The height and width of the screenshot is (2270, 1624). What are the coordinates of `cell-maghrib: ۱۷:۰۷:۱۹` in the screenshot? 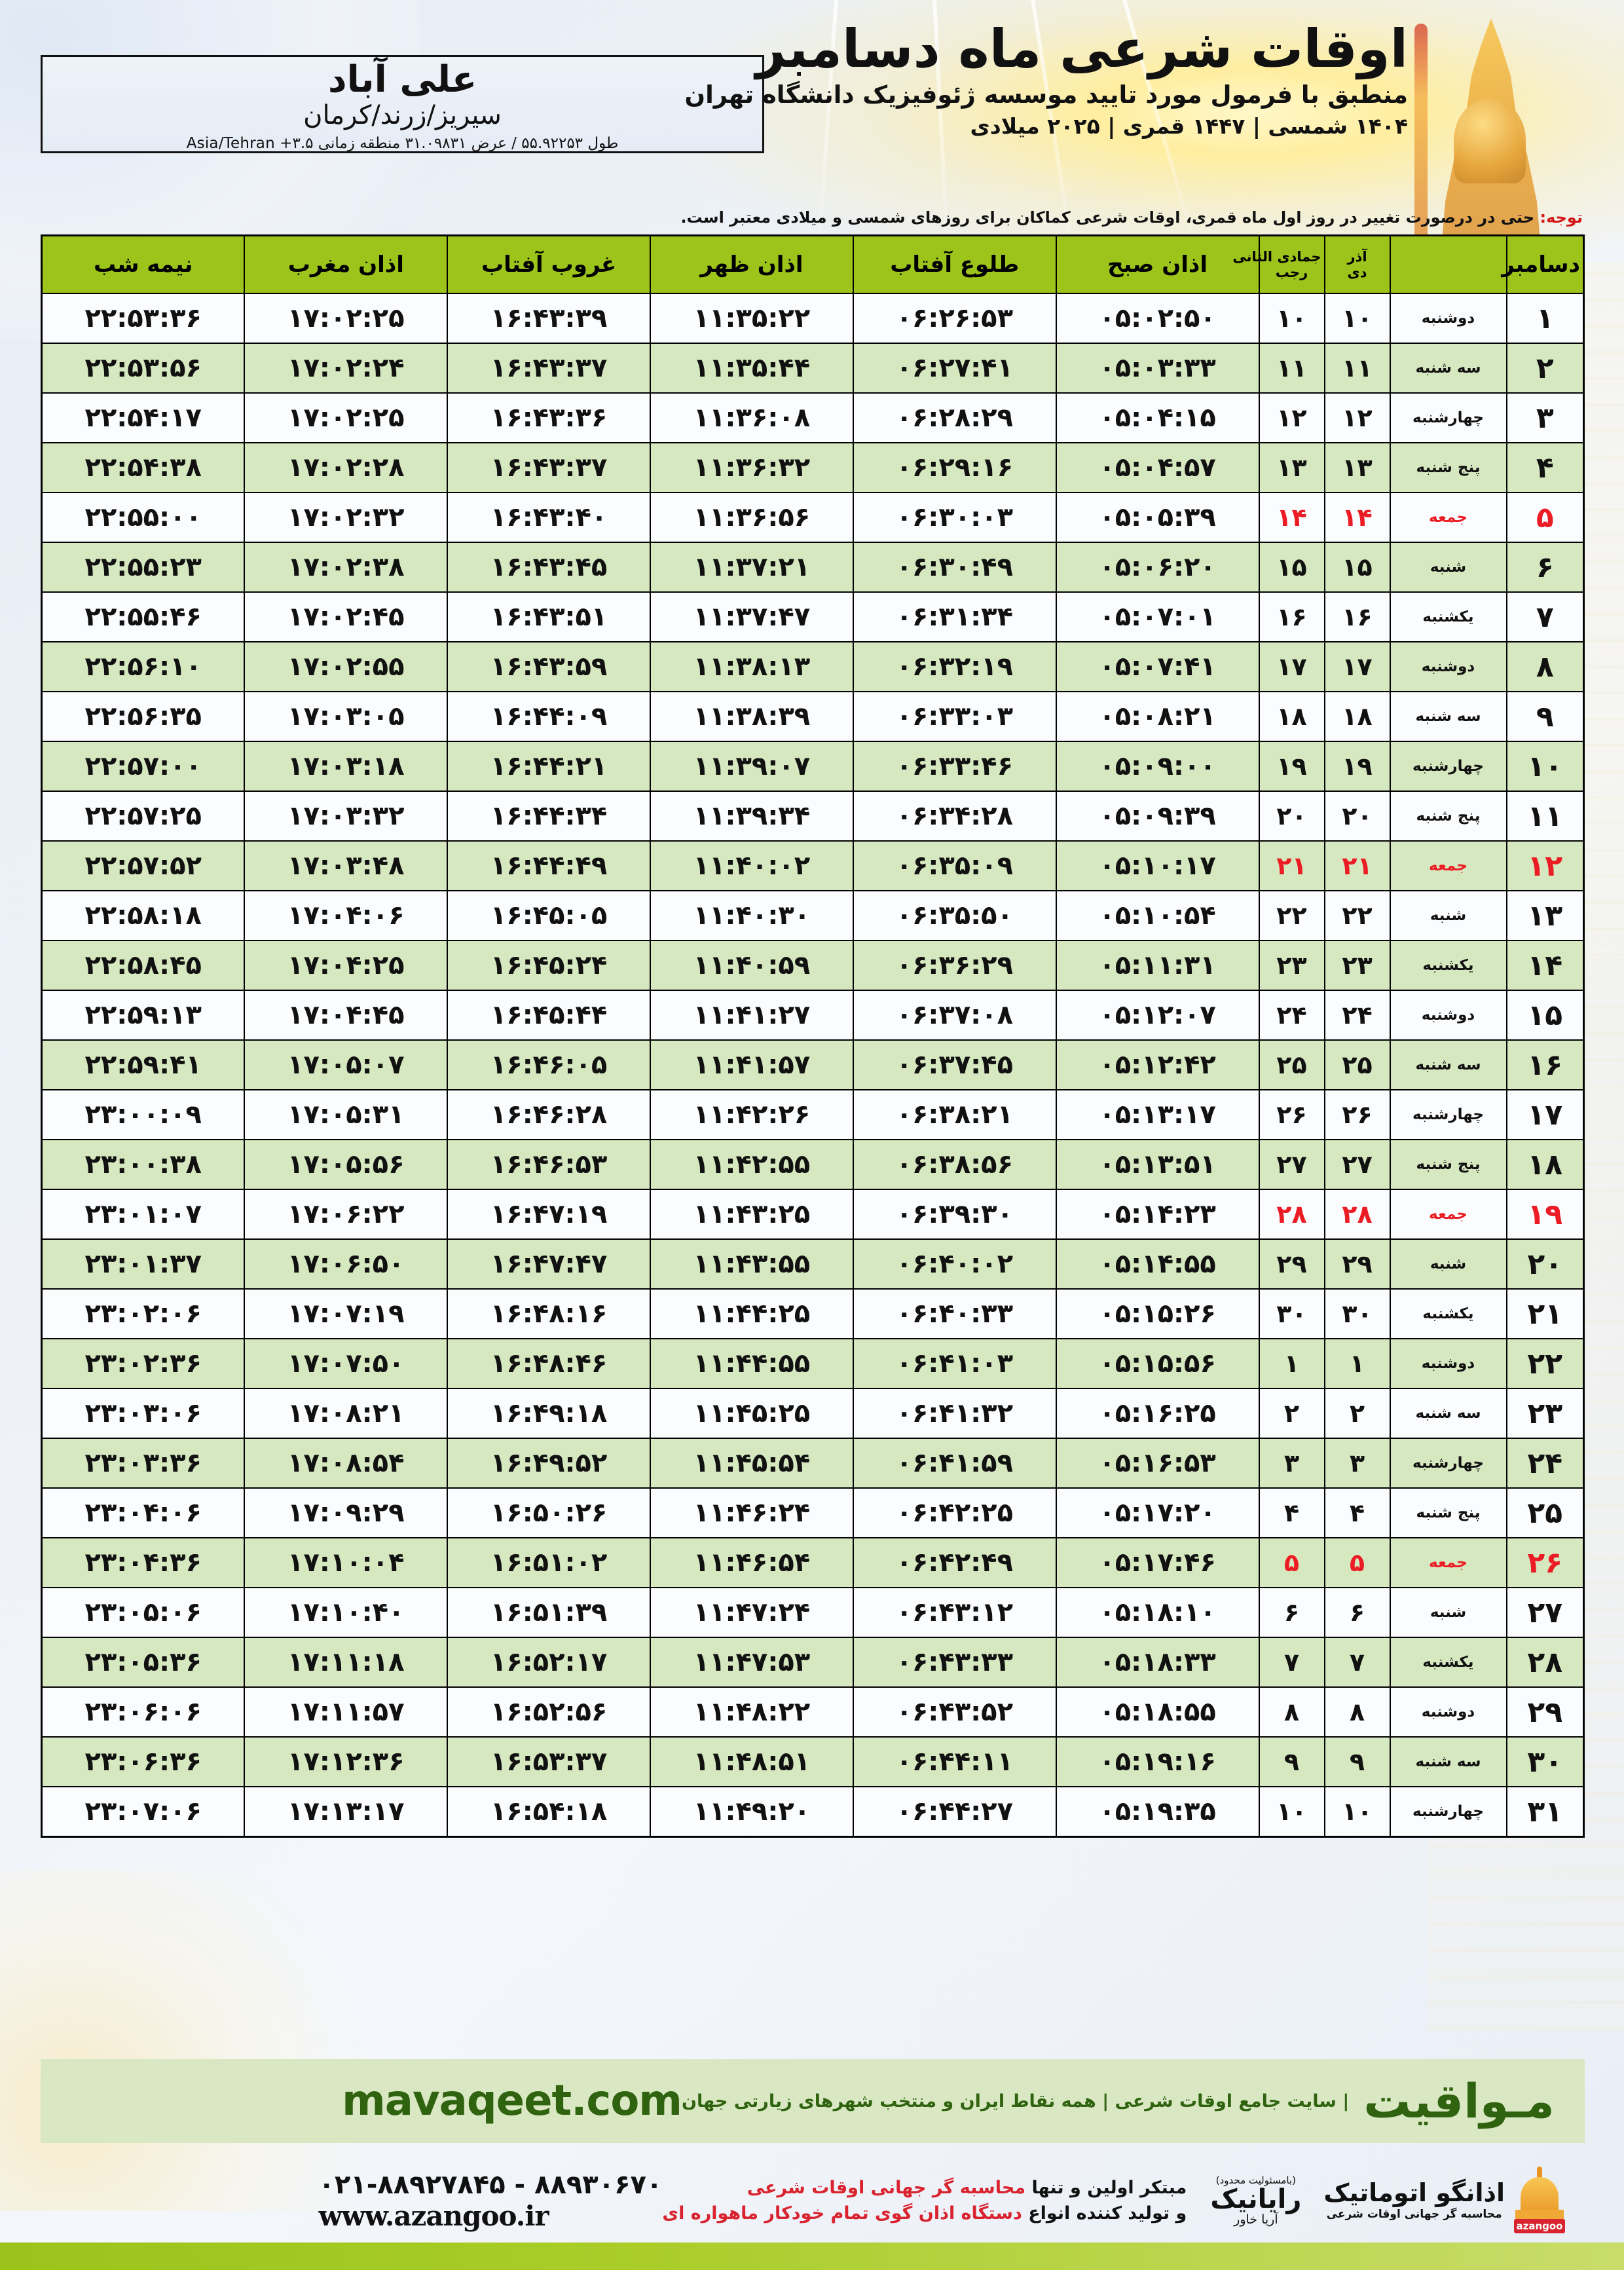 It's located at (346, 1313).